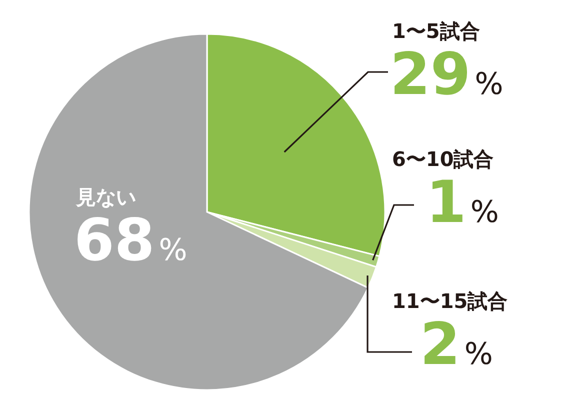 This screenshot has width=580, height=400. What do you see at coordinates (456, 344) in the screenshot?
I see `data-label: 2%` at bounding box center [456, 344].